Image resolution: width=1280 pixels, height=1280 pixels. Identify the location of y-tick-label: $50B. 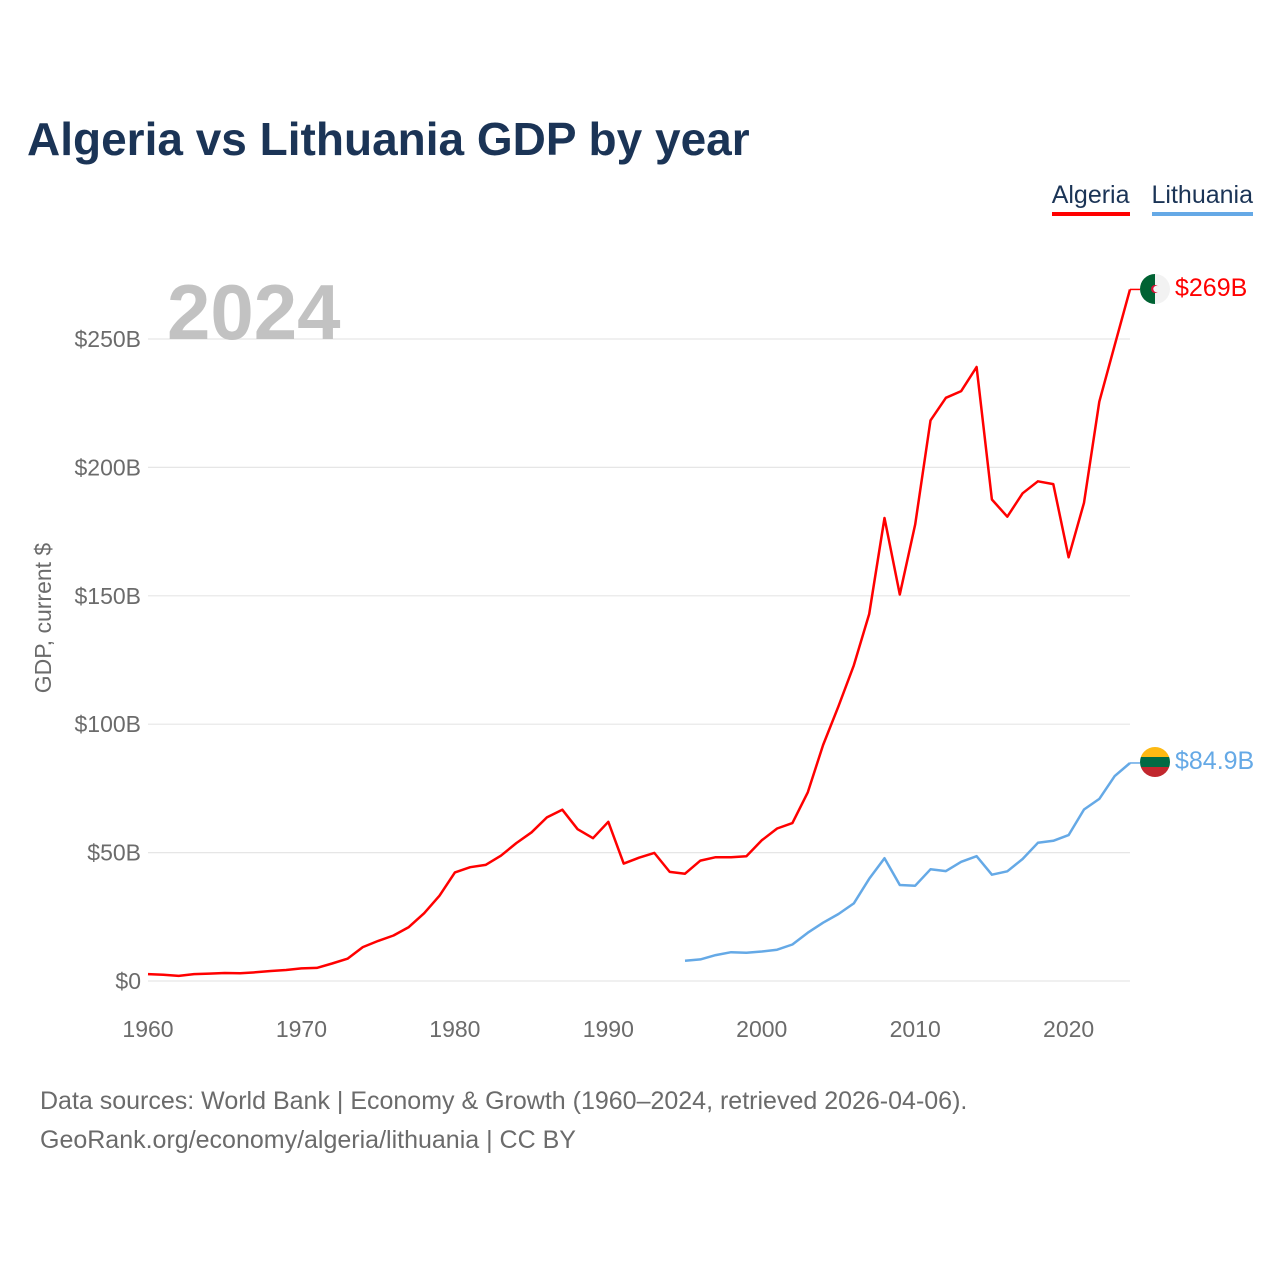
(114, 853).